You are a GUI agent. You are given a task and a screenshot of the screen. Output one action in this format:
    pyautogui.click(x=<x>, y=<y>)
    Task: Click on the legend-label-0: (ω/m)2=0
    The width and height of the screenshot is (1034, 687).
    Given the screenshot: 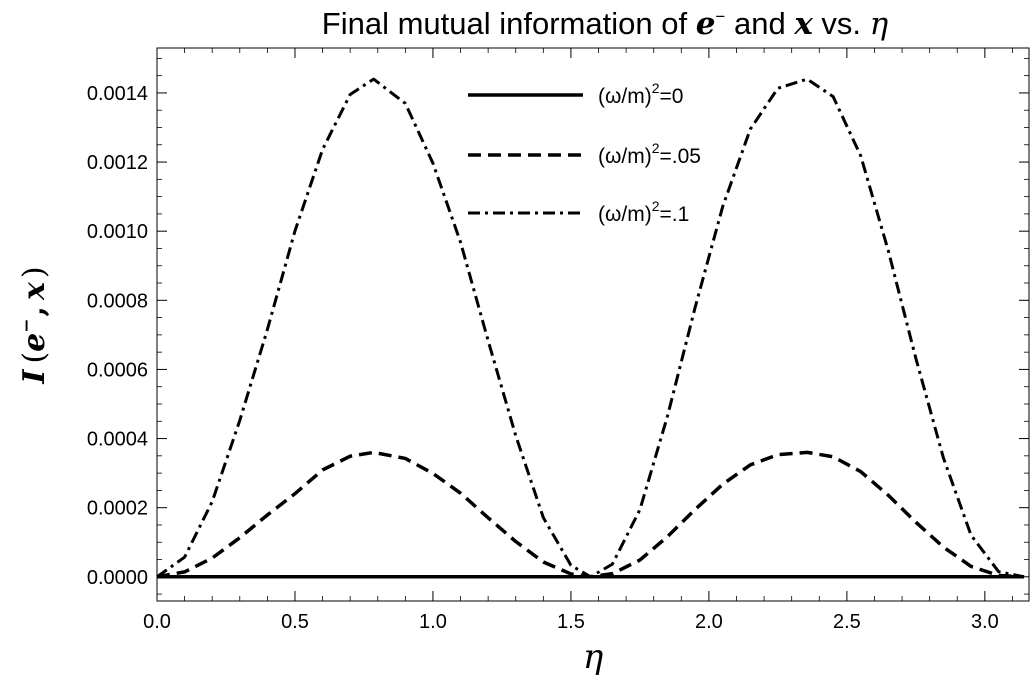 What is the action you would take?
    pyautogui.click(x=640, y=94)
    